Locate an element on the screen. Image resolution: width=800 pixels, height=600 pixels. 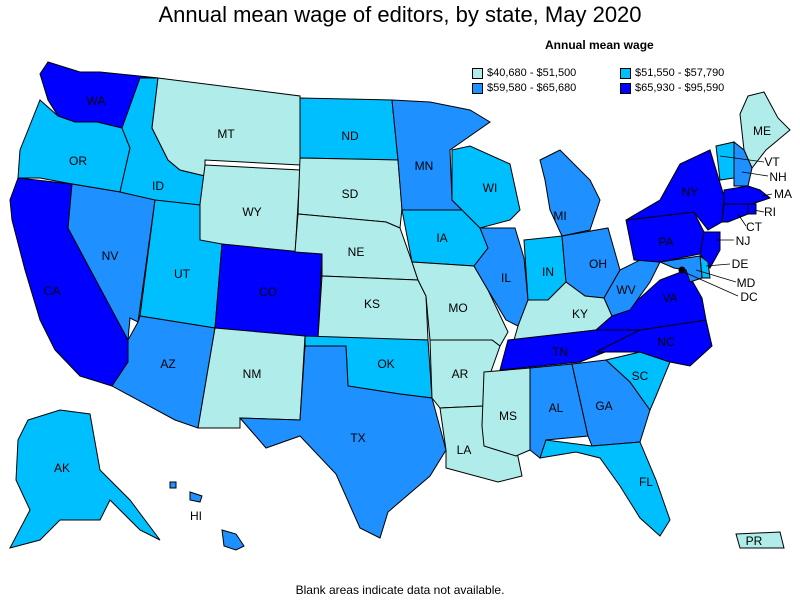
legend-item-tier-4: $65,930 - $95,590 is located at coordinates (672, 88).